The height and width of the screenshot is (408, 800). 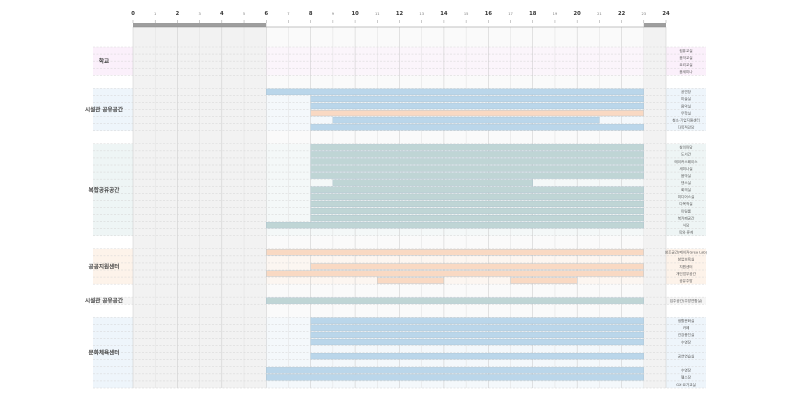 What do you see at coordinates (244, 14) in the screenshot?
I see `x-tick-label: 5` at bounding box center [244, 14].